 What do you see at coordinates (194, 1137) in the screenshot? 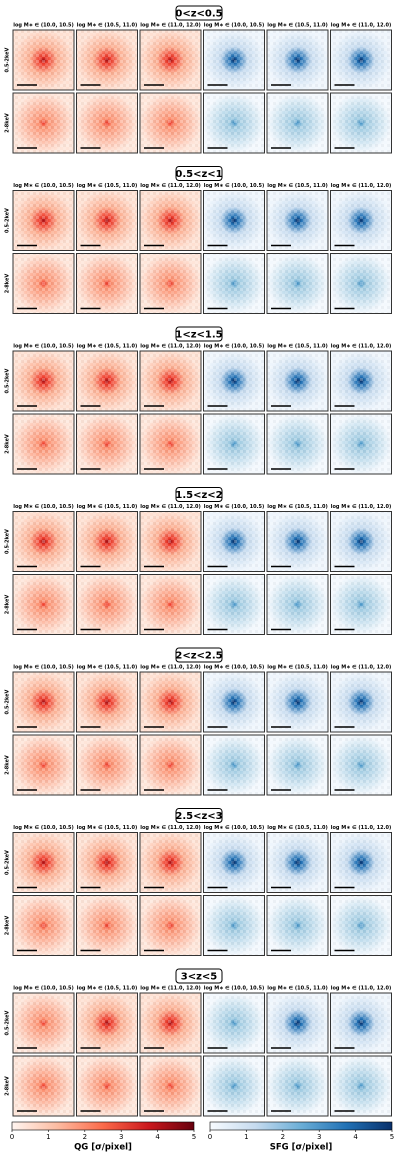
I see `colorbar-tick-label: 5` at bounding box center [194, 1137].